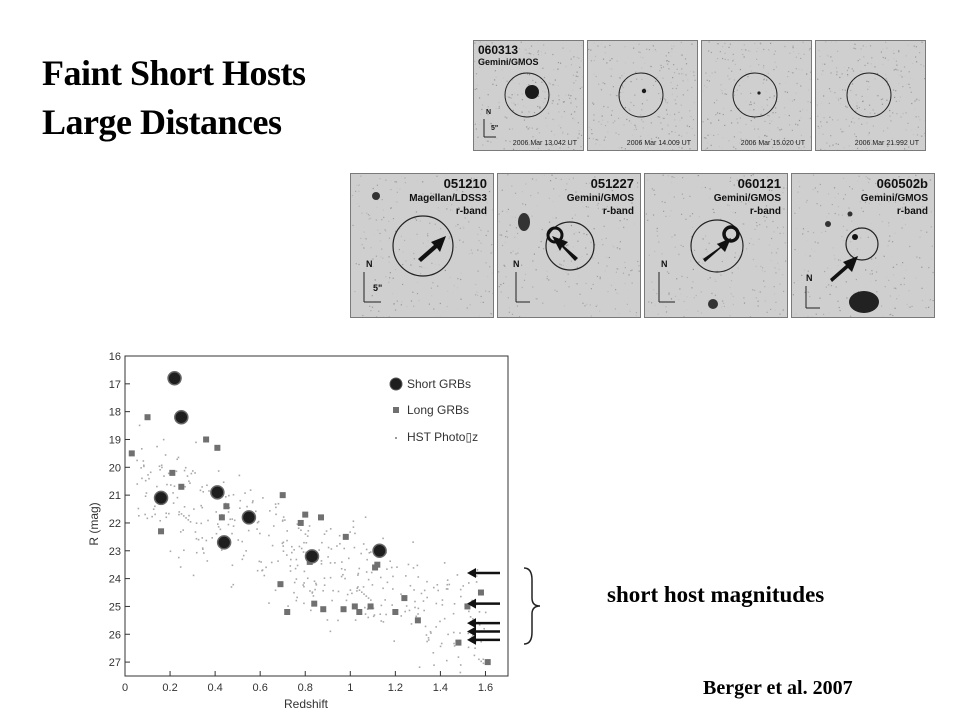 The height and width of the screenshot is (720, 960). What do you see at coordinates (471, 211) in the screenshot?
I see `panel-band: r-band` at bounding box center [471, 211].